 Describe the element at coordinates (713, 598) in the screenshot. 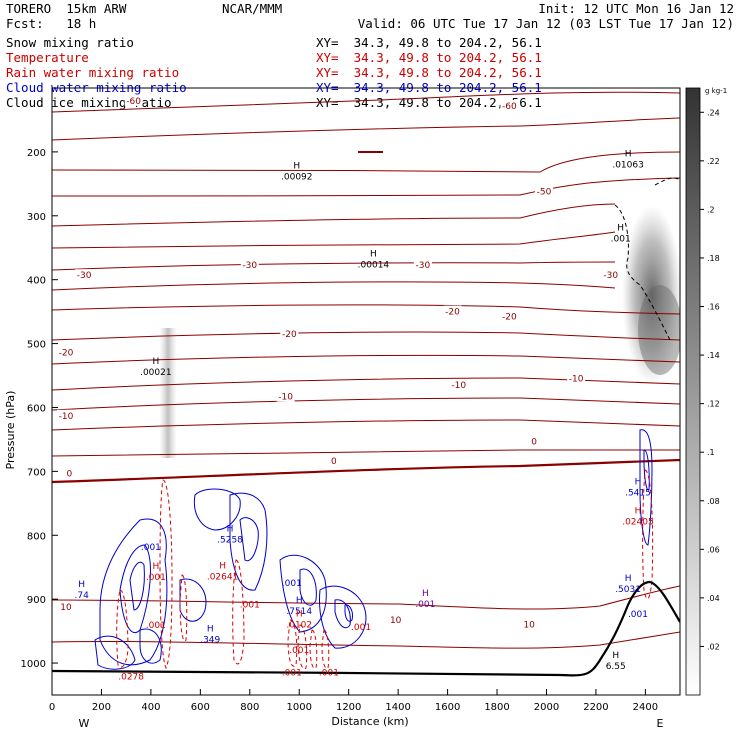

I see `colorbar-tick-label: .04` at that location.